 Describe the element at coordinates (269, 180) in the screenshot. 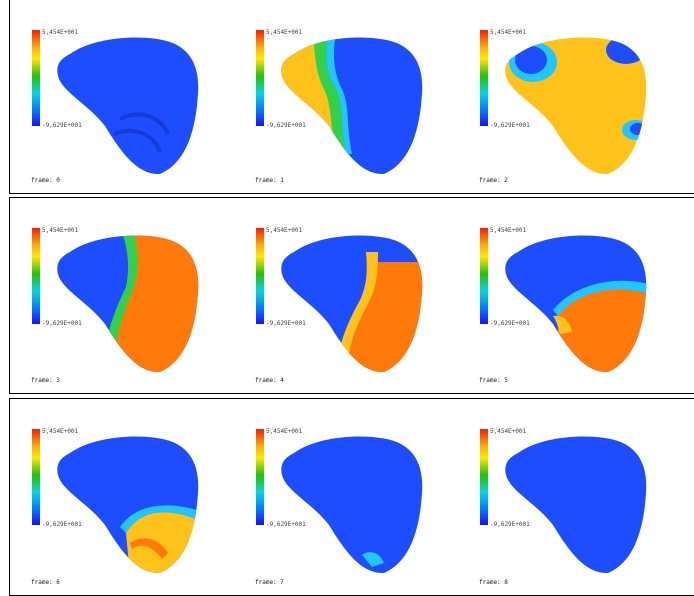

I see `frame-label: frame: 1` at that location.